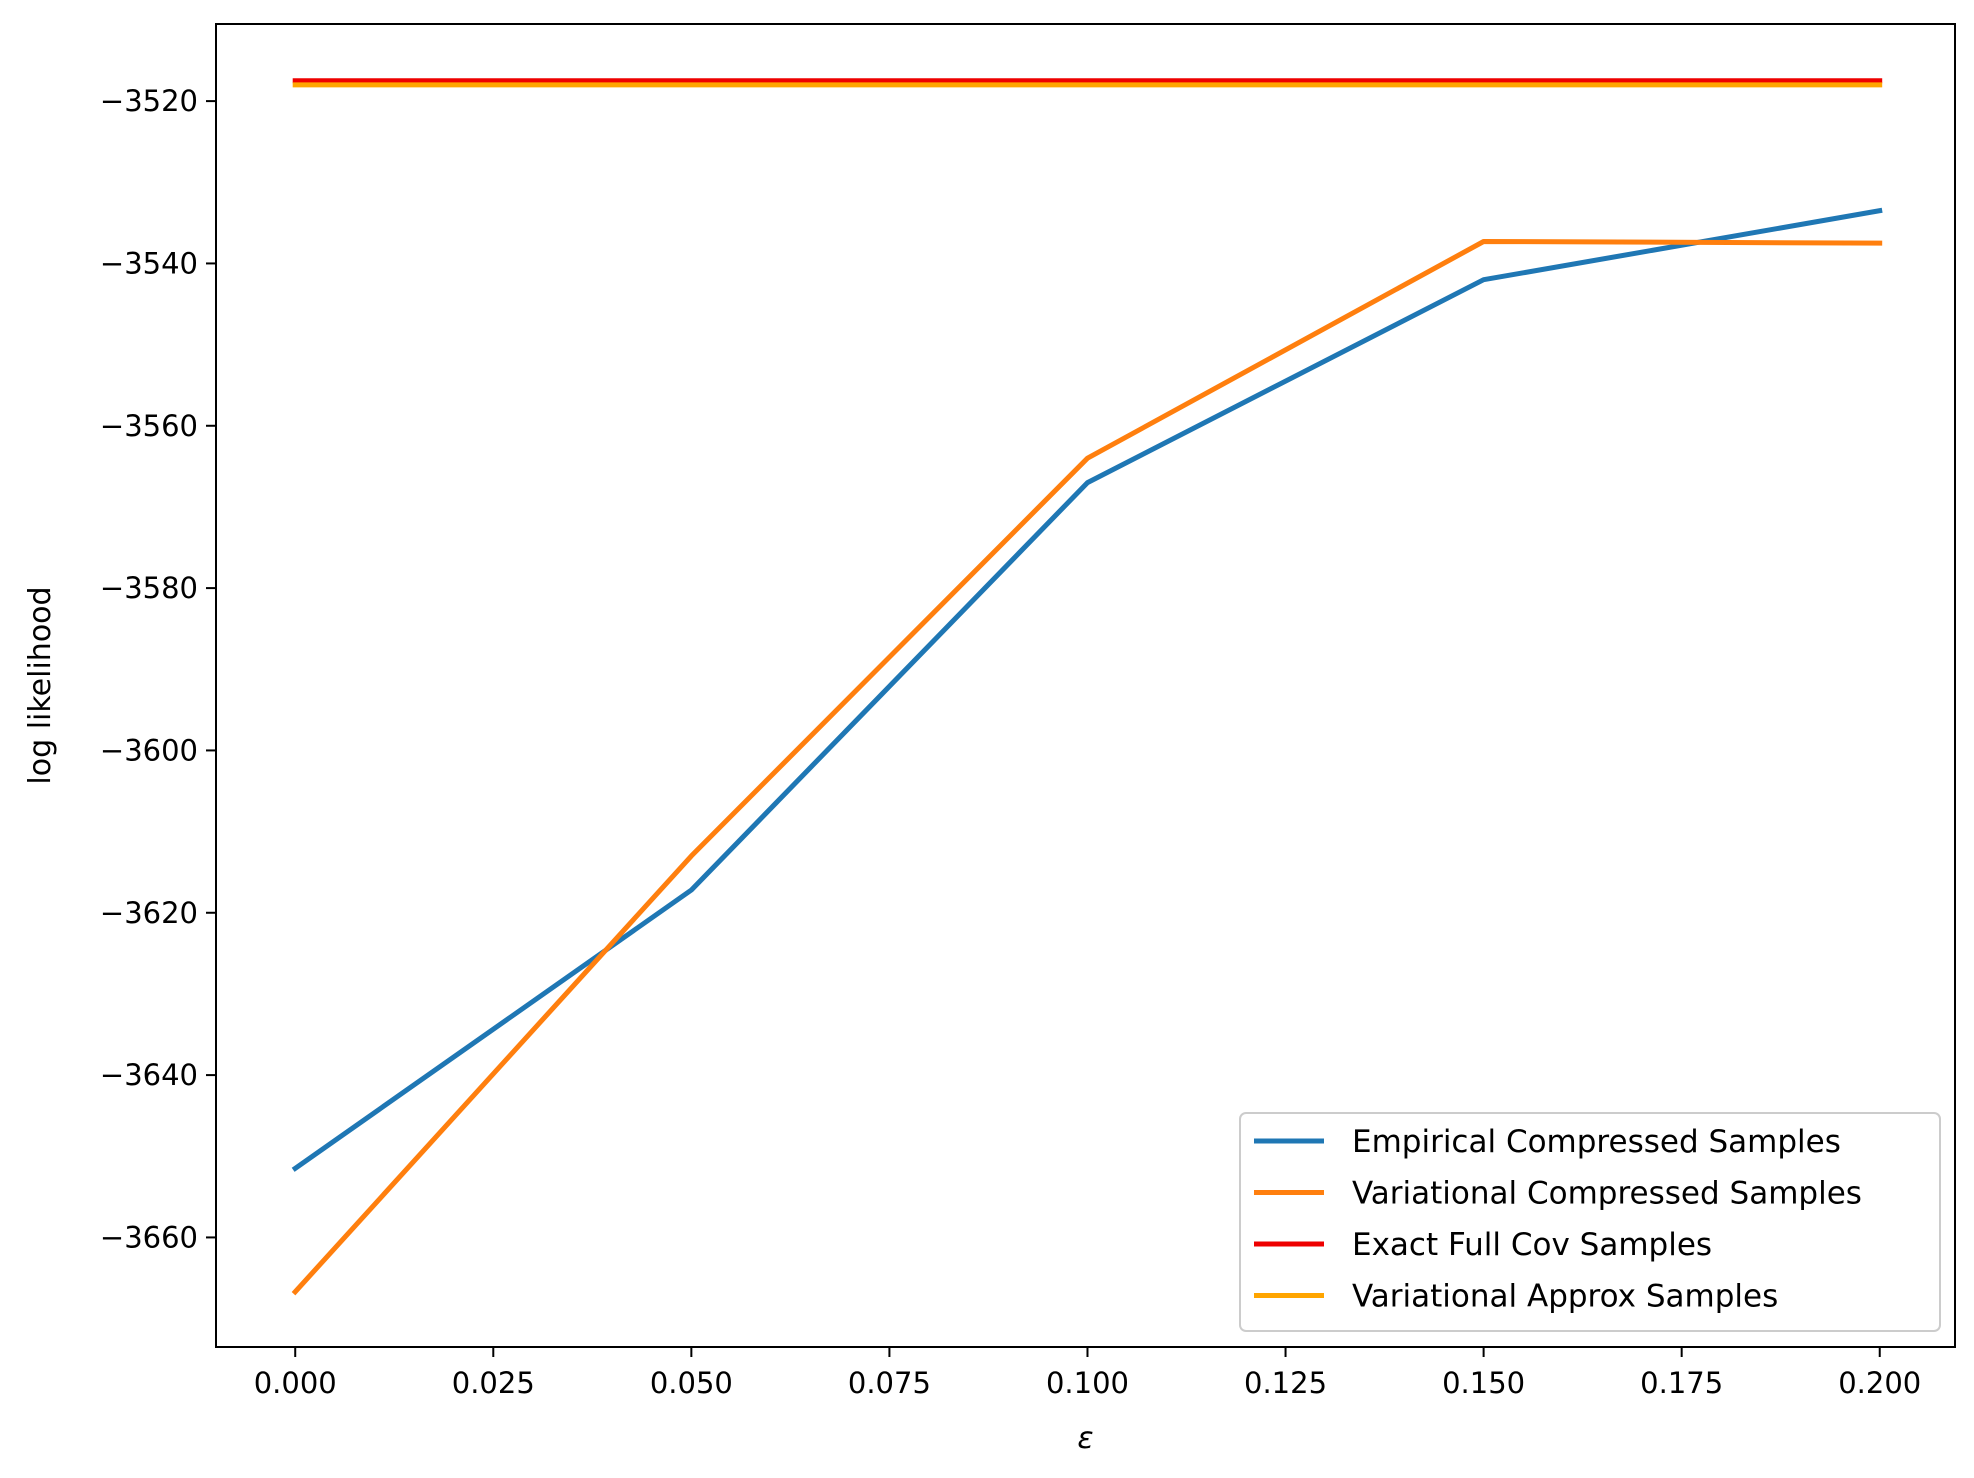 Image resolution: width=1974 pixels, height=1478 pixels. What do you see at coordinates (295, 1383) in the screenshot?
I see `x-tick-label: 0.000` at bounding box center [295, 1383].